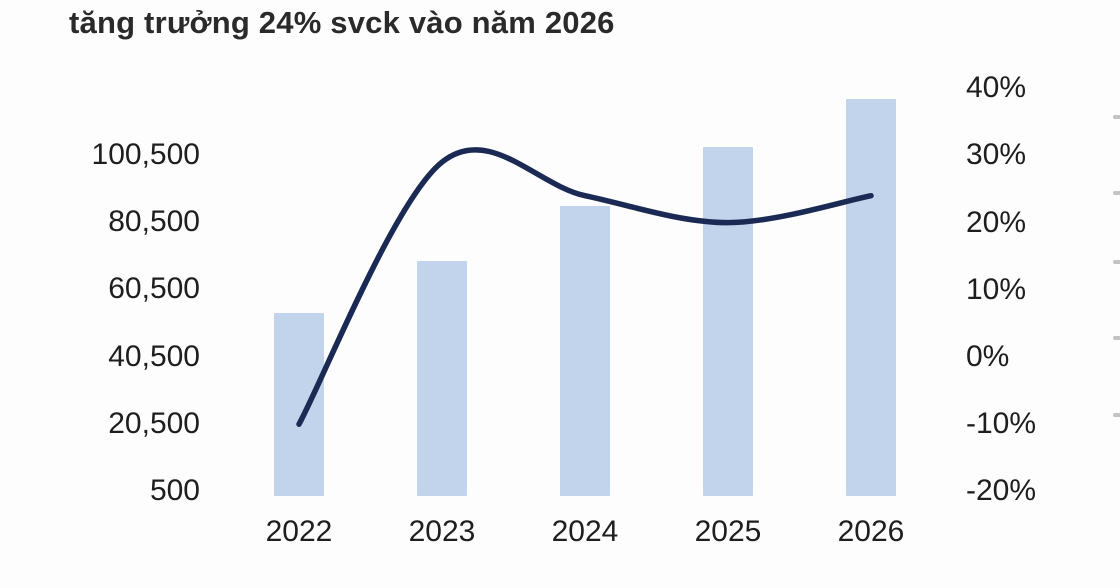 The image size is (1120, 588). What do you see at coordinates (154, 289) in the screenshot?
I see `left-axis-tick: 60,500` at bounding box center [154, 289].